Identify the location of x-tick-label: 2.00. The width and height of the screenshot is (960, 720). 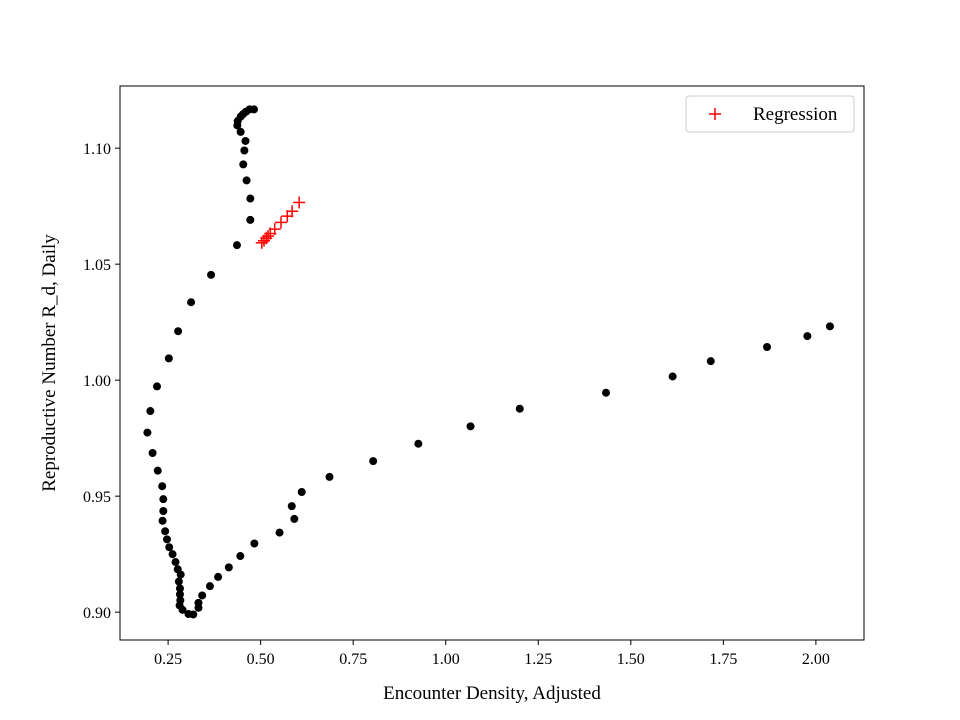
(816, 659).